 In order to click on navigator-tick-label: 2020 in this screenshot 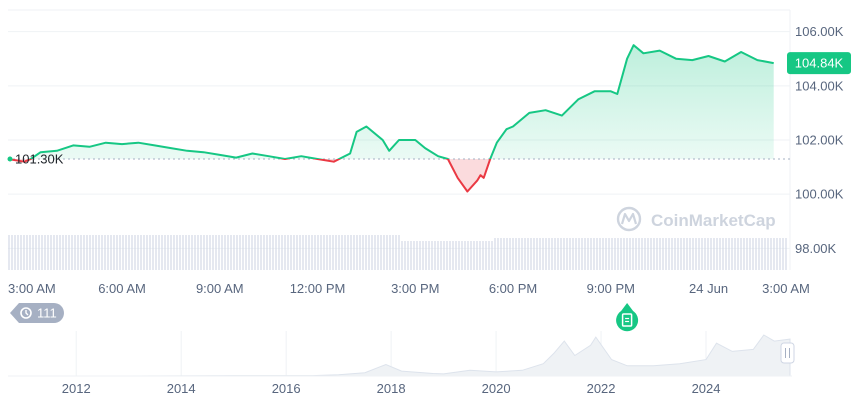, I will do `click(496, 388)`.